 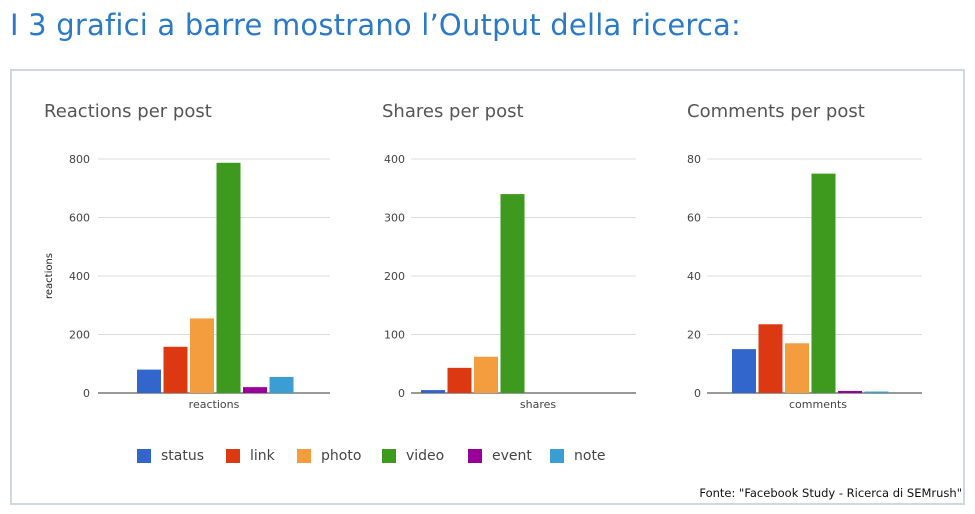 I want to click on legend-item-status: status, so click(x=170, y=456).